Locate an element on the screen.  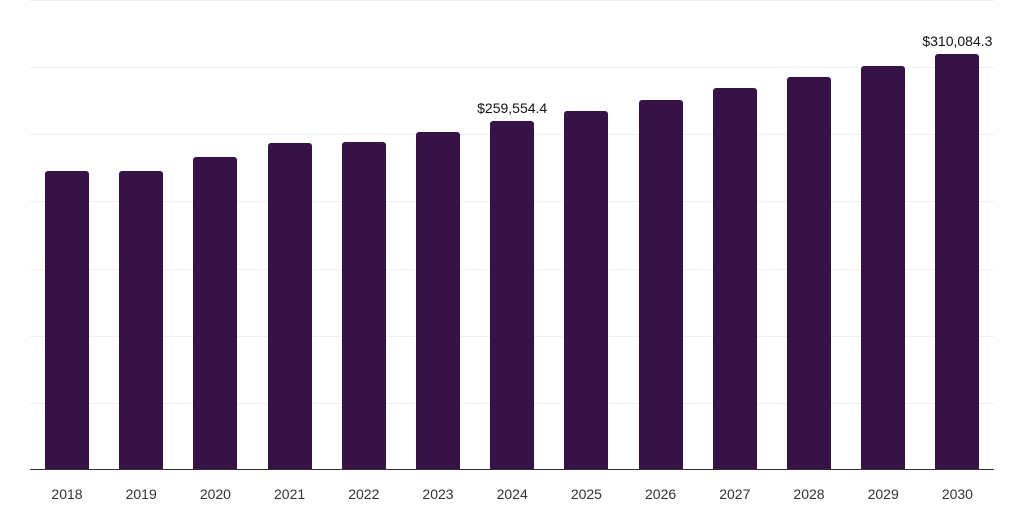
x-axis-label: 2028 is located at coordinates (809, 494).